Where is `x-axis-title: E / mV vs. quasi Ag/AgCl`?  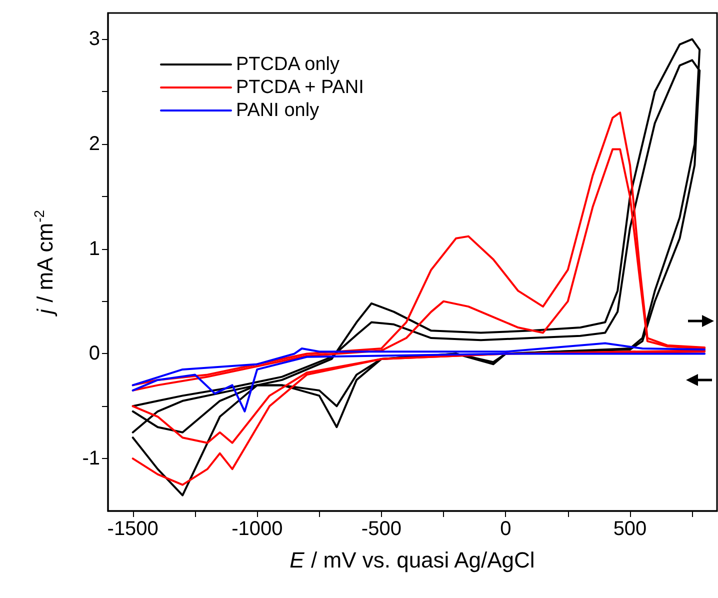
x-axis-title: E / mV vs. quasi Ag/AgCl is located at coordinates (412, 560).